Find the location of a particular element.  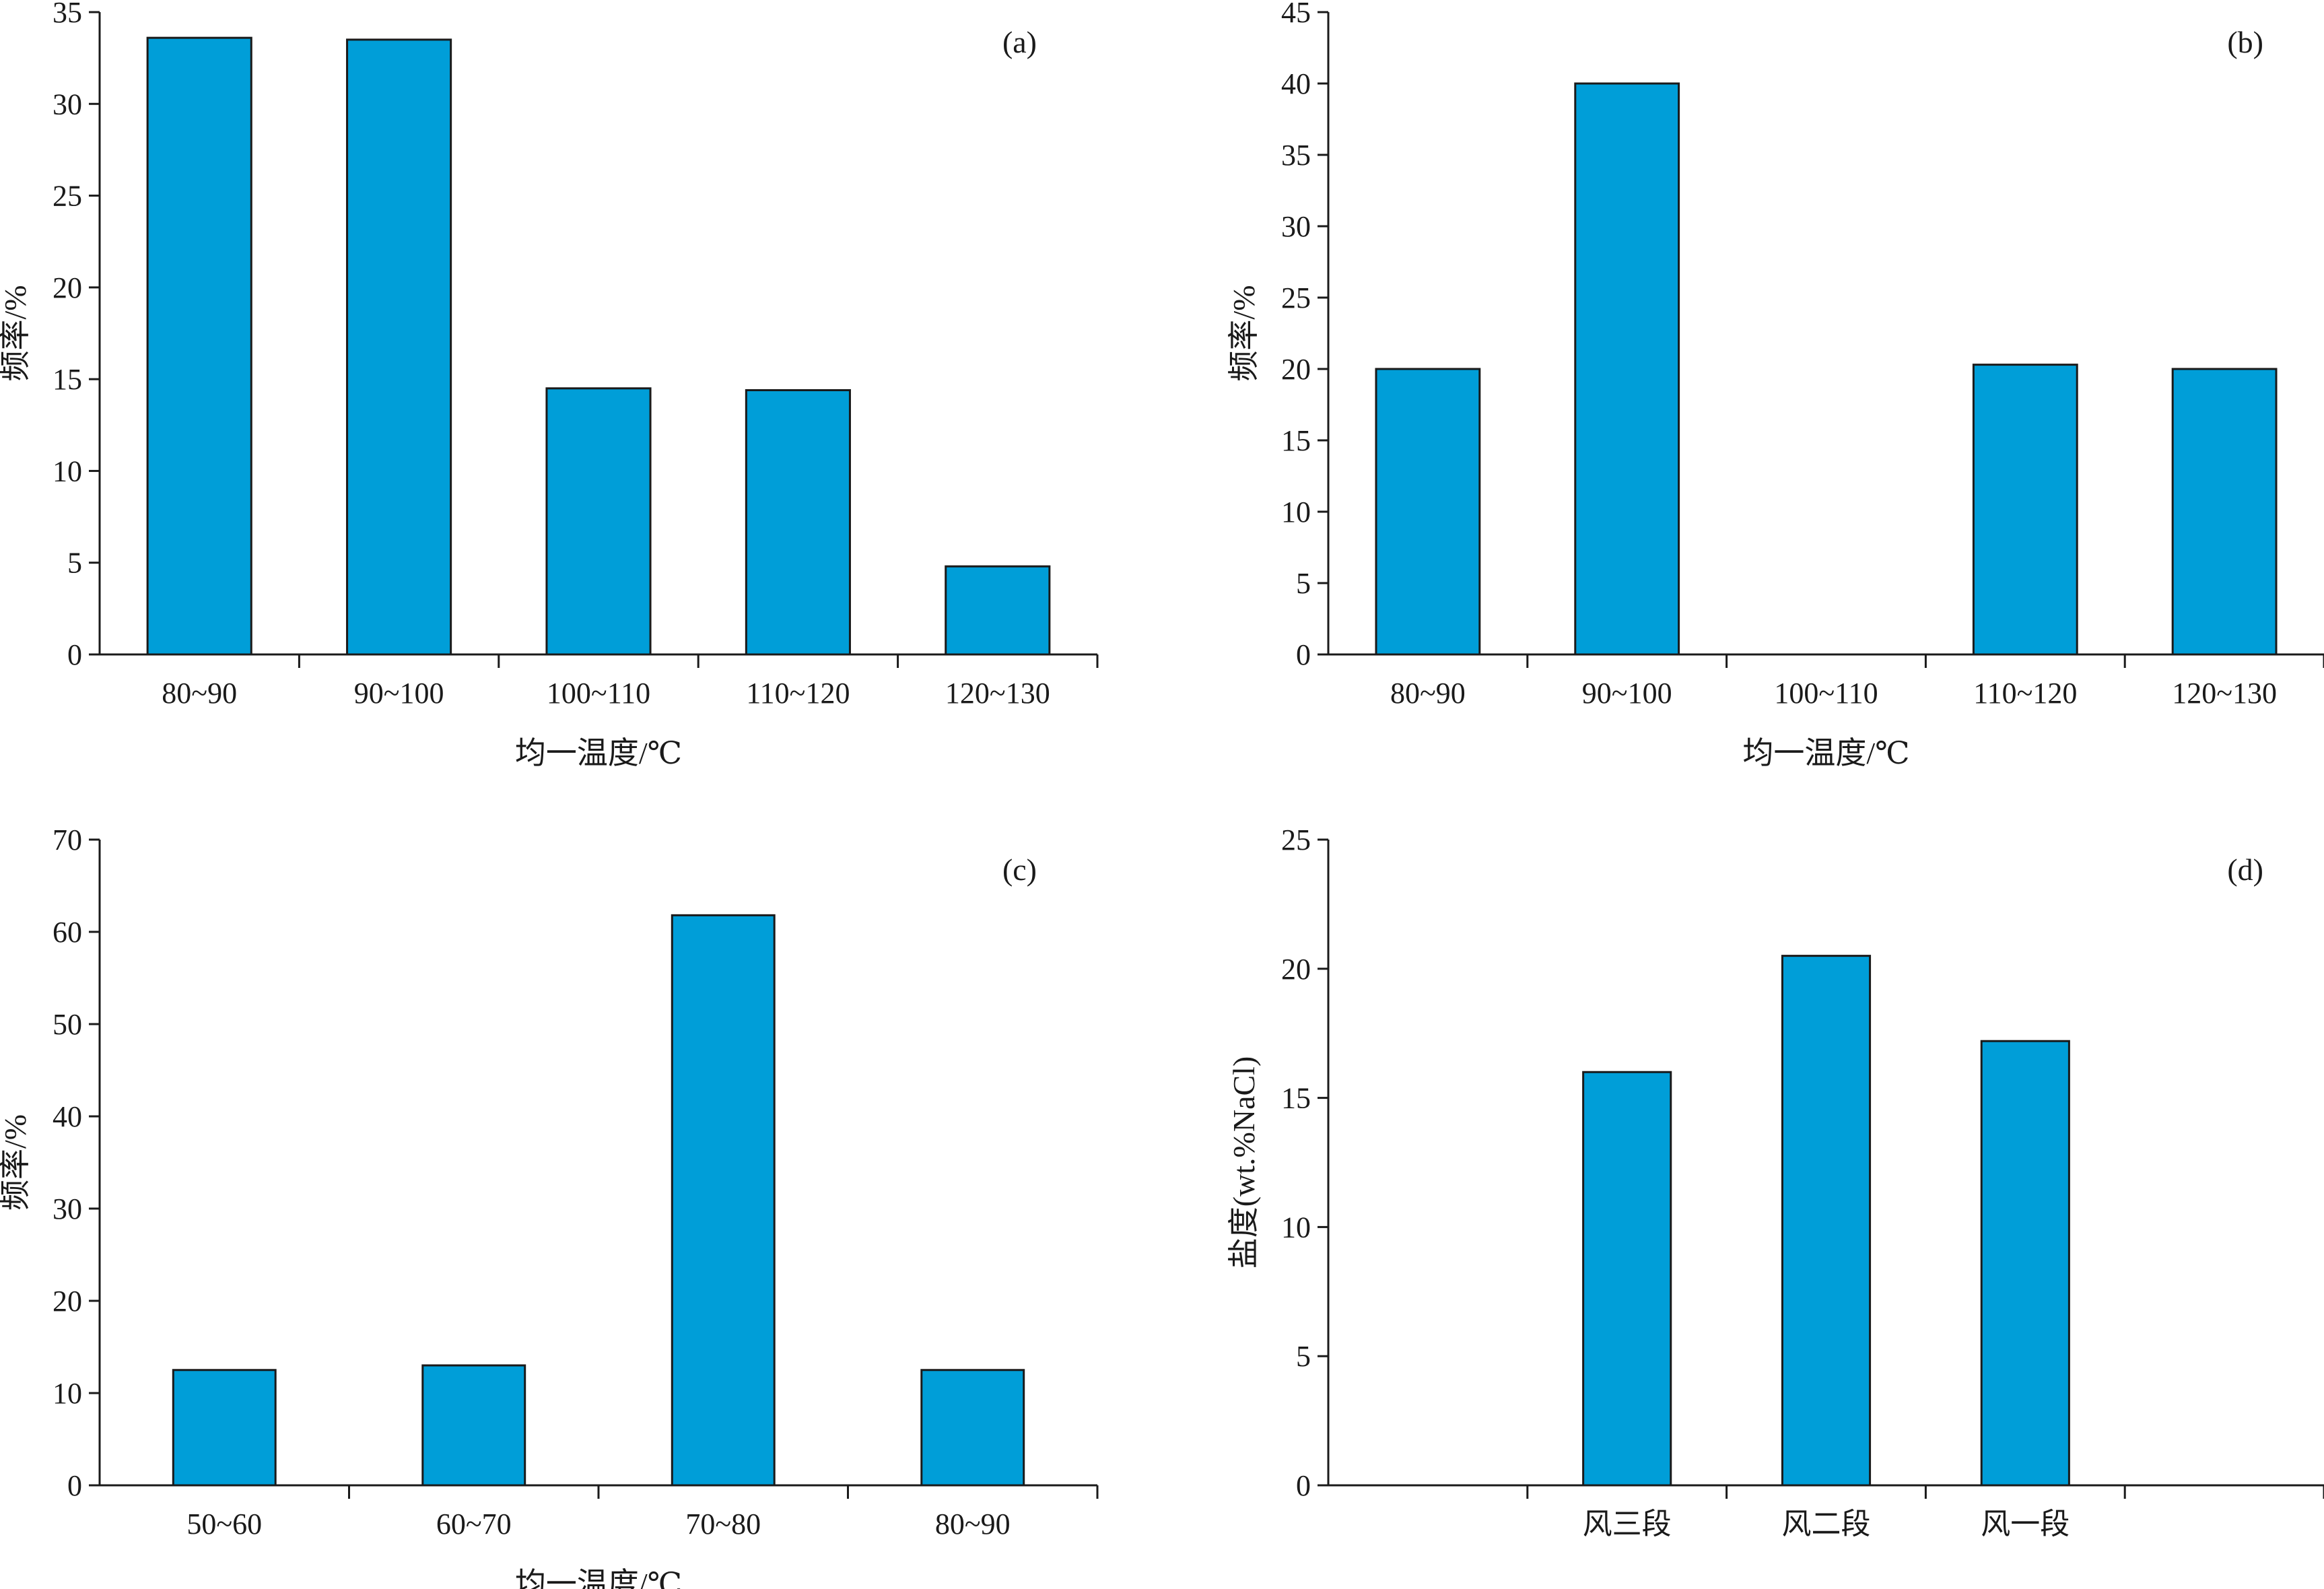

panel-label: (d) is located at coordinates (2245, 869).